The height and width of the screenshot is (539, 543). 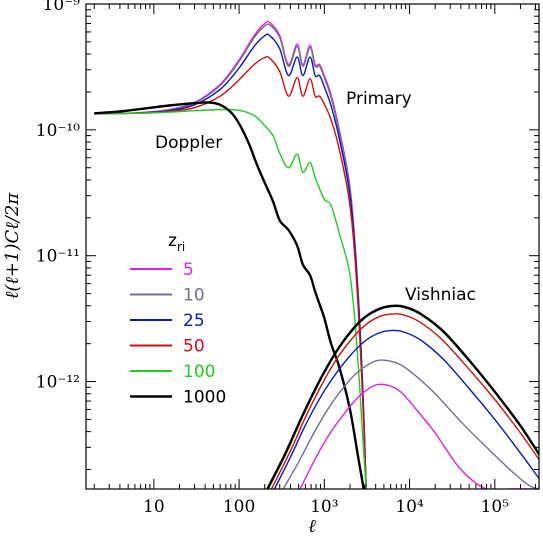 What do you see at coordinates (58, 131) in the screenshot?
I see `y-tick-label: 10⁻¹⁰` at bounding box center [58, 131].